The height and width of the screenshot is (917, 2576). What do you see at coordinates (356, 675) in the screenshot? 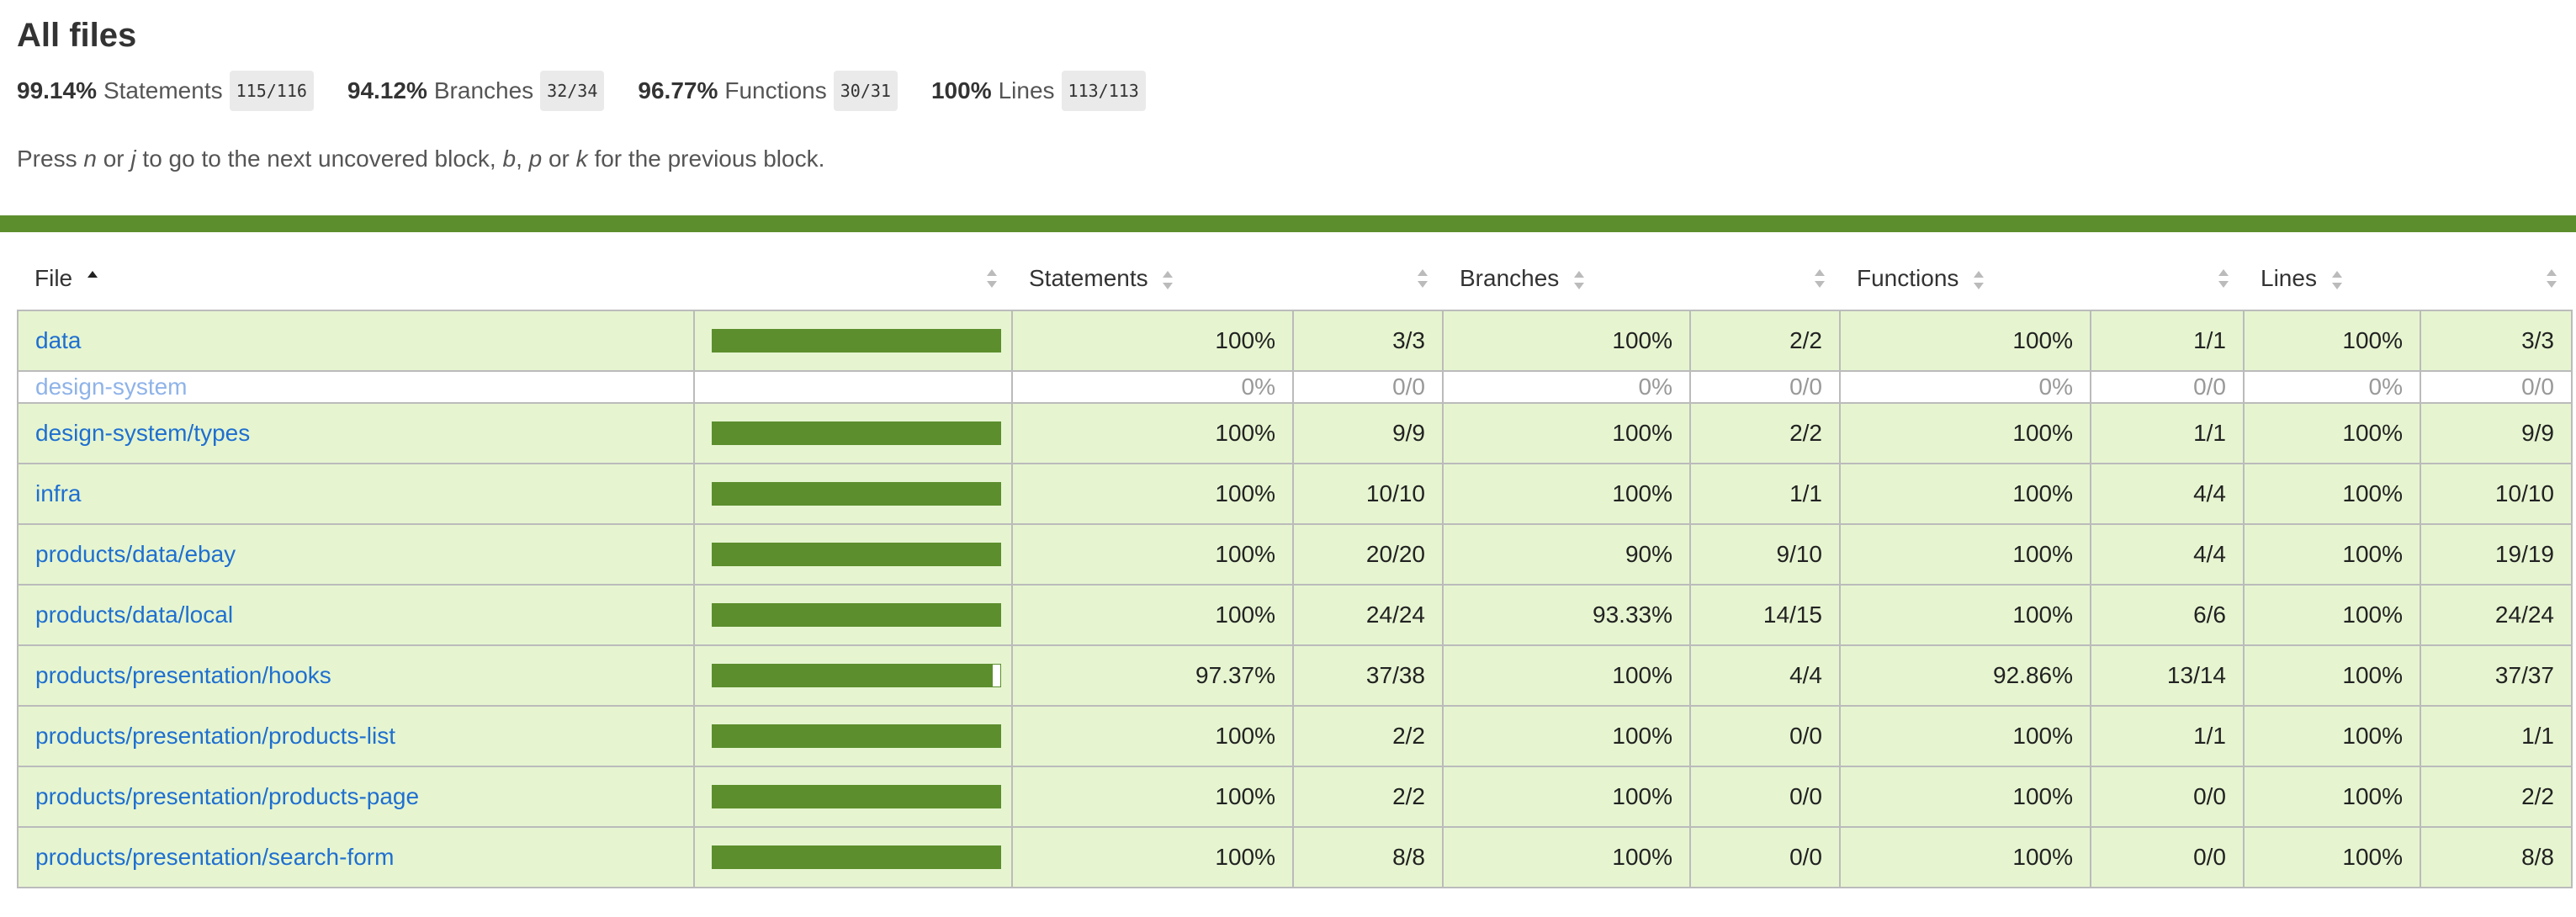
I see `file-cell: products/presentation/hooks` at bounding box center [356, 675].